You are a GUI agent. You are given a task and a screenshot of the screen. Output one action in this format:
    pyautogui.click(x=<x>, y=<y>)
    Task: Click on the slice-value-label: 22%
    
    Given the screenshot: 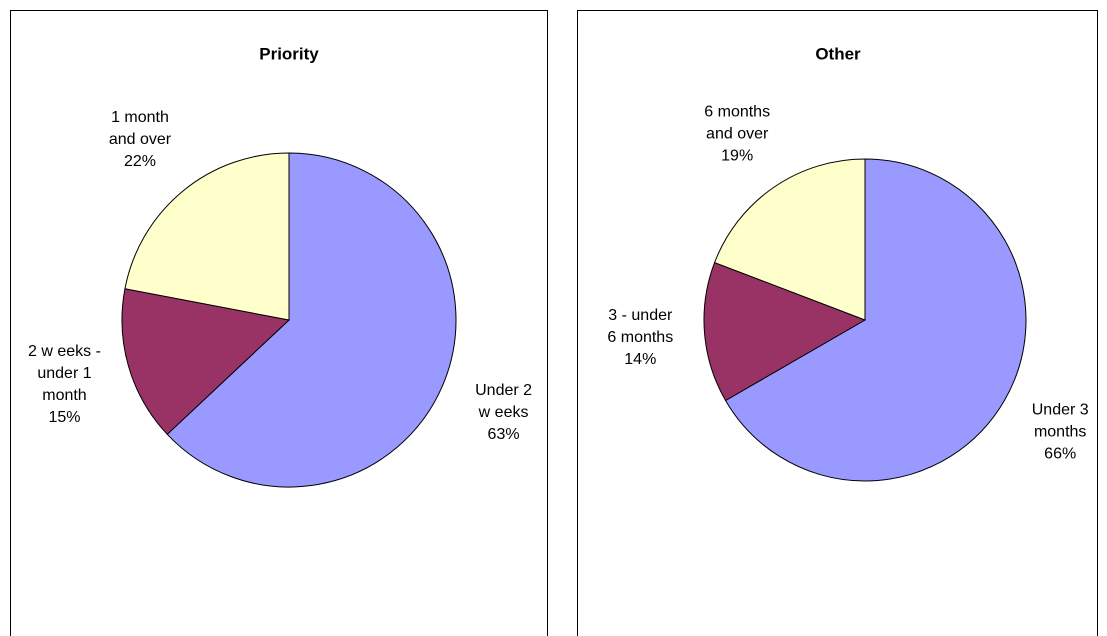 What is the action you would take?
    pyautogui.click(x=140, y=161)
    